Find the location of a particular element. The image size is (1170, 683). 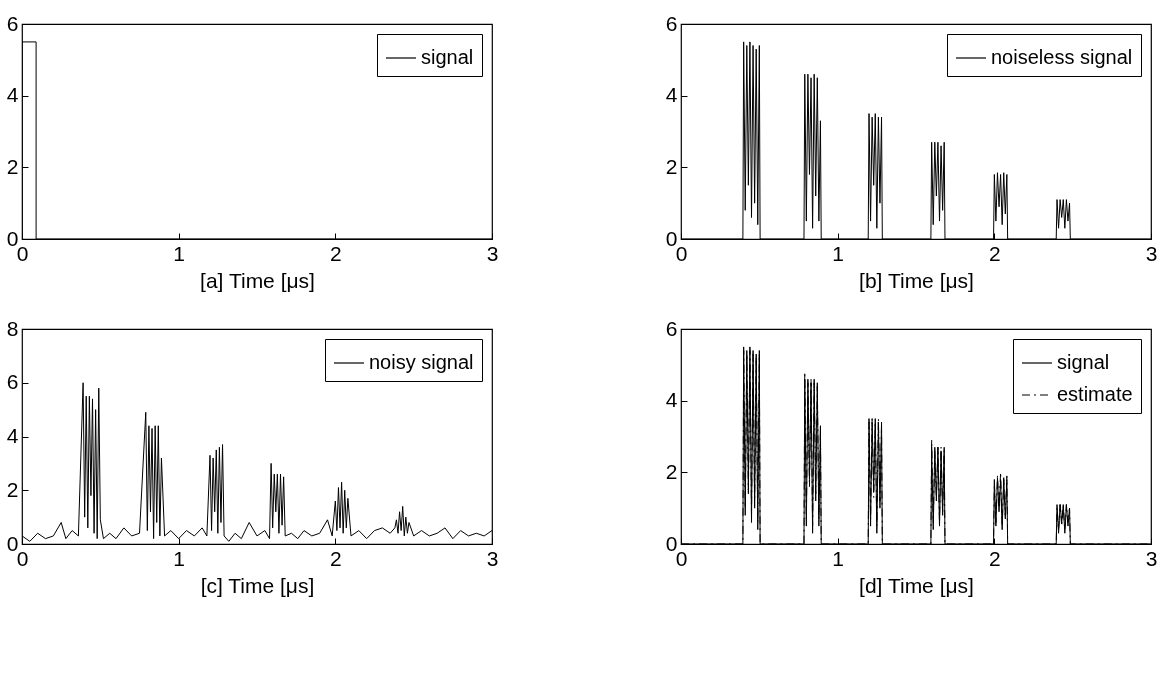

x-axis-title: [c] Time [μs] is located at coordinates (257, 585).